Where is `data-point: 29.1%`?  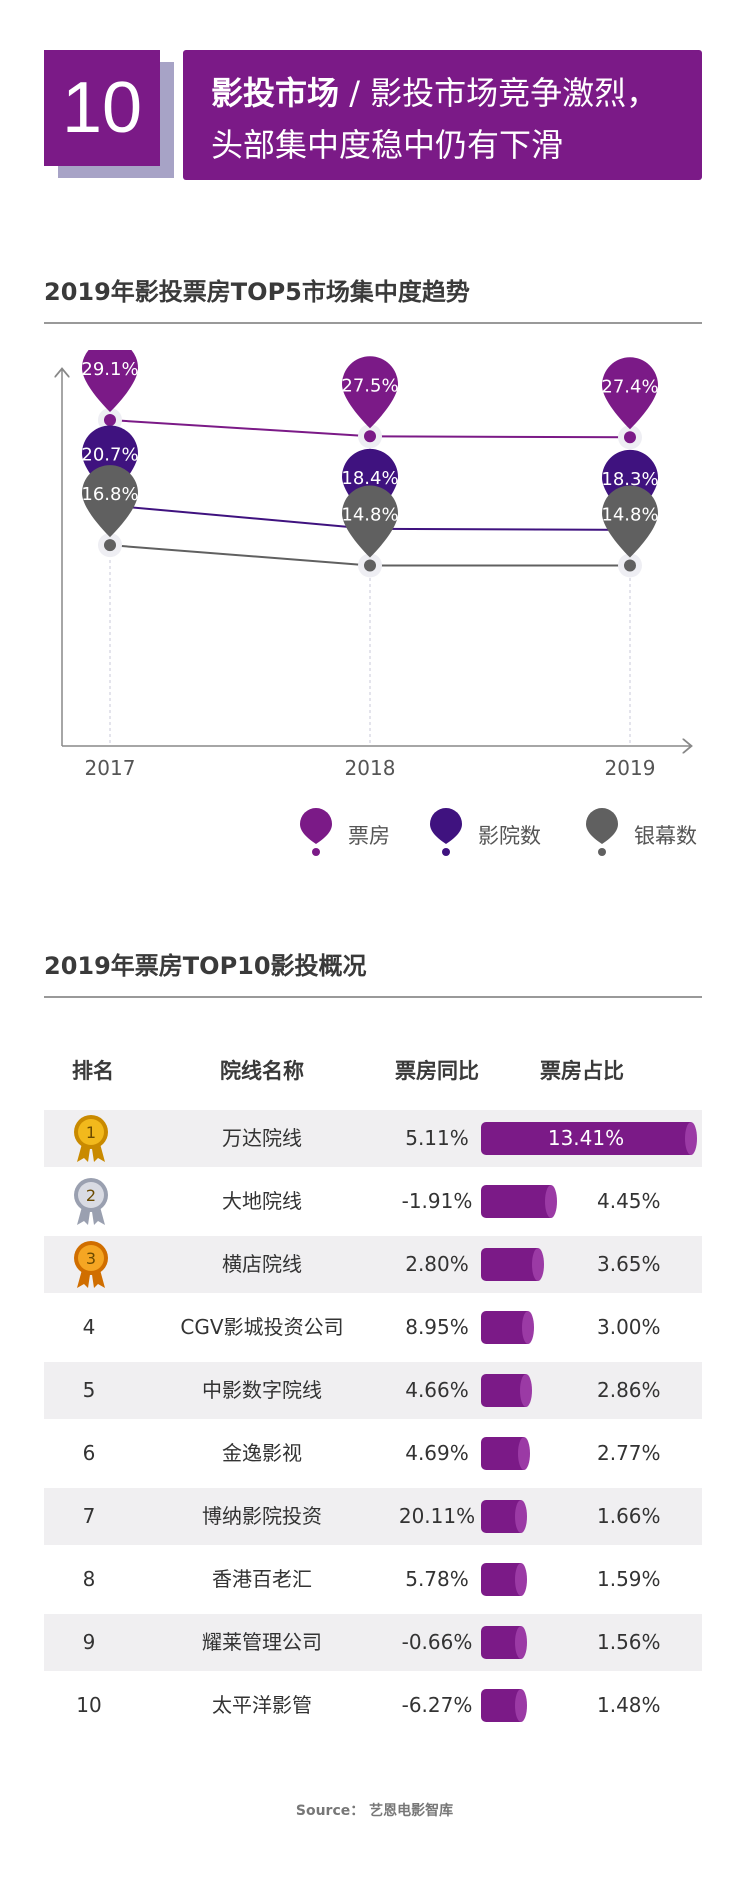 data-point: 29.1% is located at coordinates (110, 391).